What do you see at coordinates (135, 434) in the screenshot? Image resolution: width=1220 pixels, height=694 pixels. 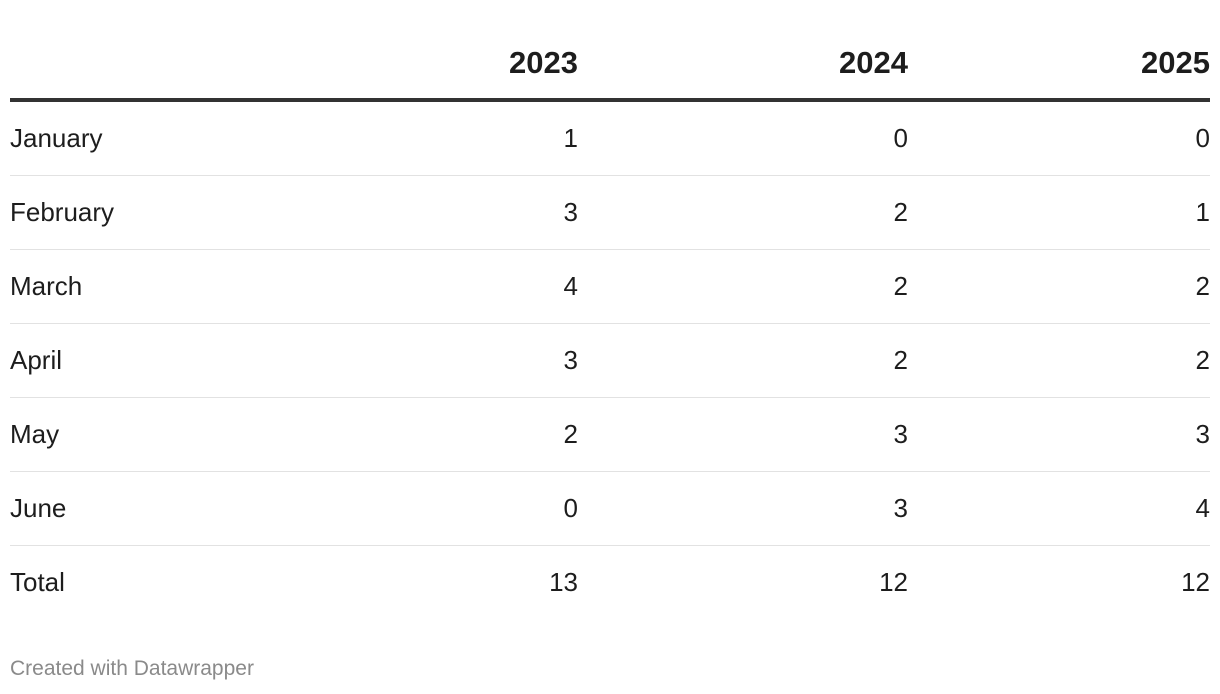 I see `row-label: May` at bounding box center [135, 434].